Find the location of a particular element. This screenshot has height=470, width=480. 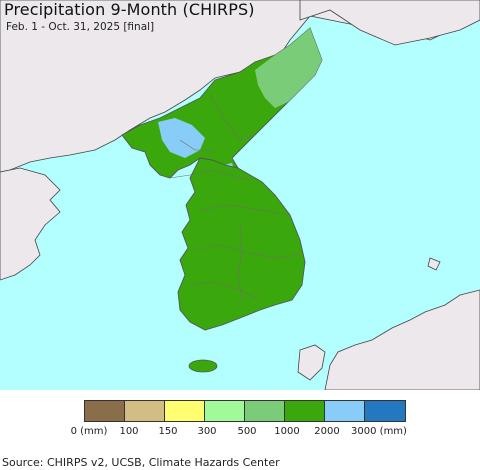

region-northeast-drier is located at coordinates (288, 68).